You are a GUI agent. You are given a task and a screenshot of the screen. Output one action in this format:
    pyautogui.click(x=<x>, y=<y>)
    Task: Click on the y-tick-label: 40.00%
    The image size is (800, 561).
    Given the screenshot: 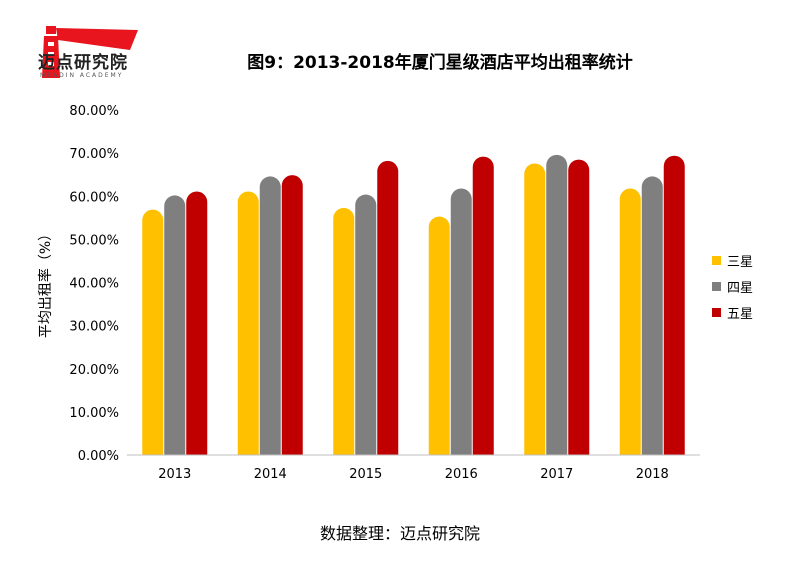 What is the action you would take?
    pyautogui.click(x=94, y=284)
    